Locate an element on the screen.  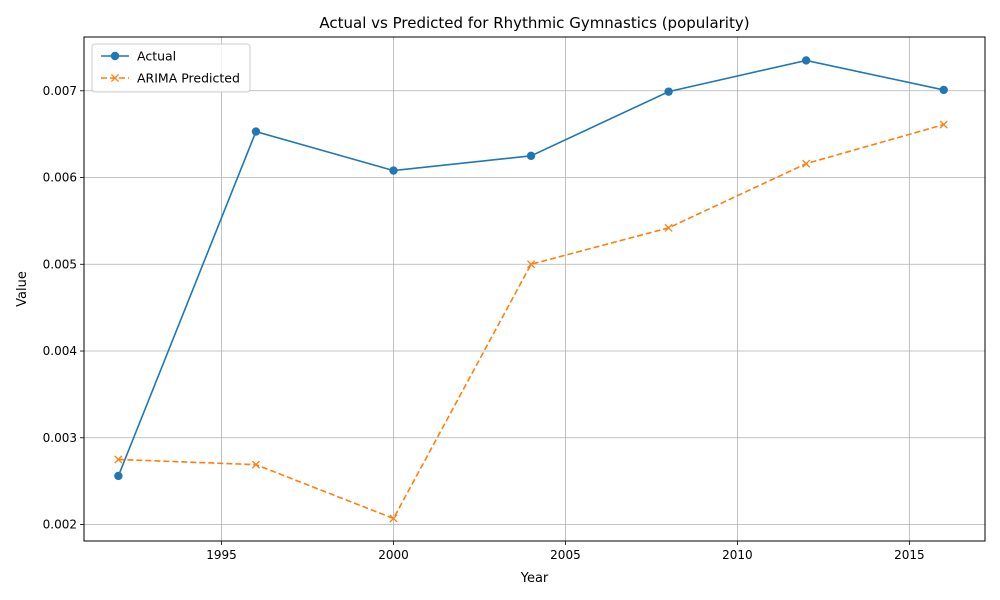
legend-entry-label: Actual is located at coordinates (156, 56).